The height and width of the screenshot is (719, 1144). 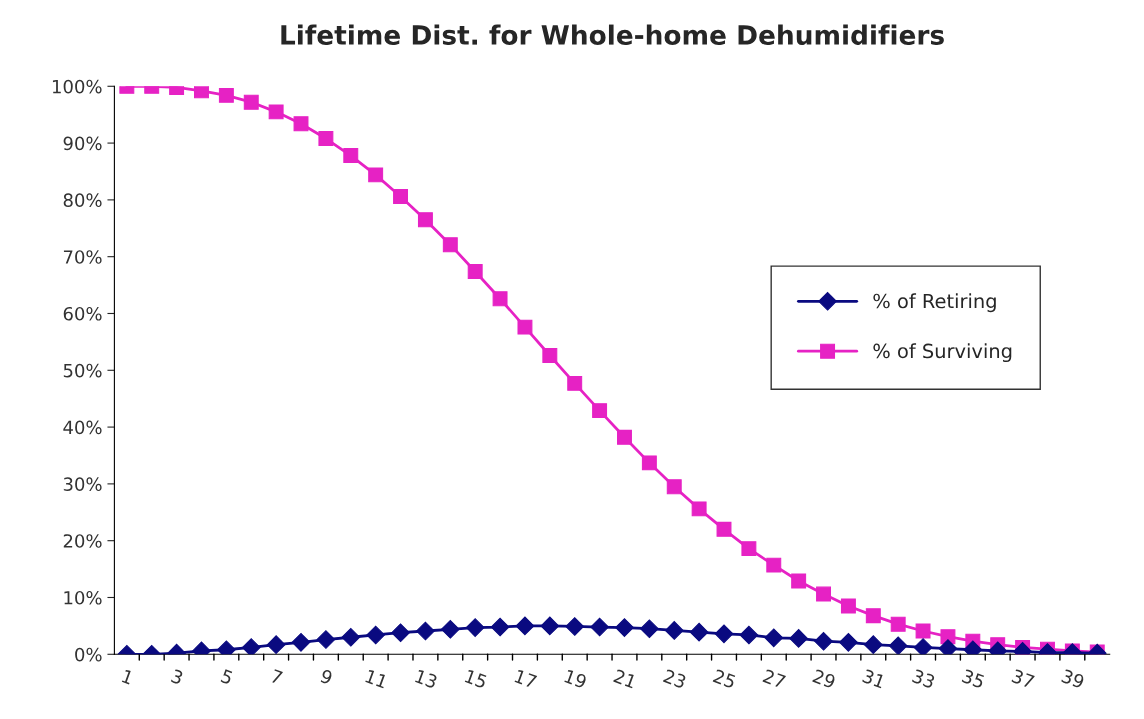 What do you see at coordinates (612, 34) in the screenshot?
I see `chart-title: Lifetime Dist. for Whole-home Dehumidifiers` at bounding box center [612, 34].